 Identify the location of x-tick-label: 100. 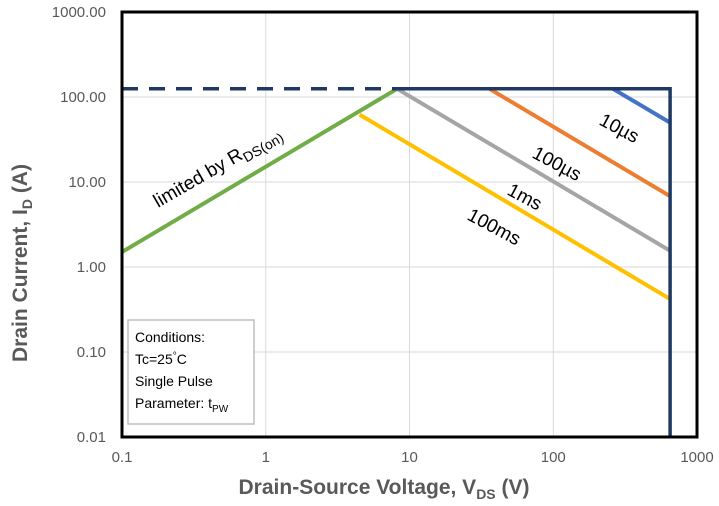
(553, 457).